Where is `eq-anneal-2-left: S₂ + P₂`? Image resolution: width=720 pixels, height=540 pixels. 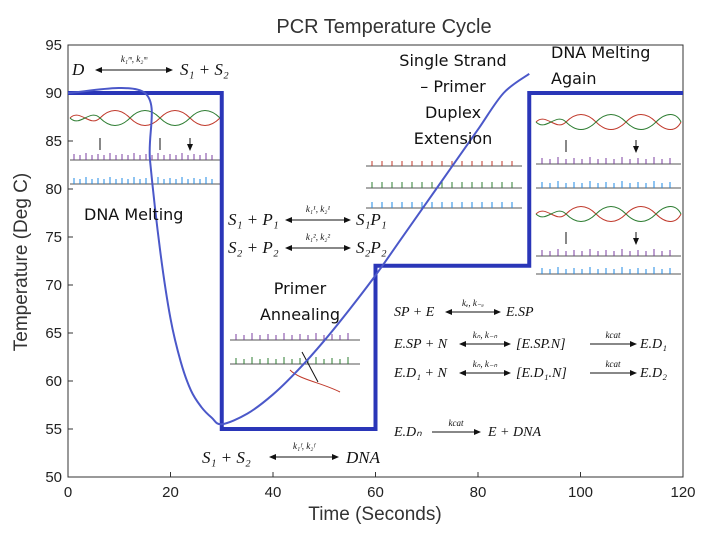 eq-anneal-2-left: S₂ + P₂ is located at coordinates (253, 247).